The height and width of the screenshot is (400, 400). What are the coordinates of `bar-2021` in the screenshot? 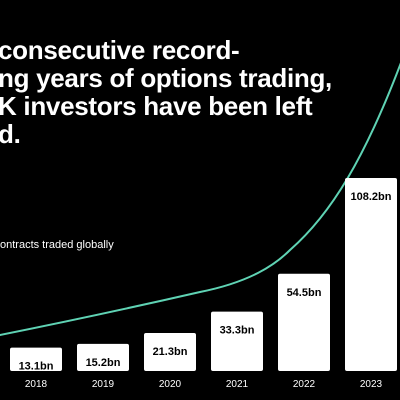 It's located at (237, 341).